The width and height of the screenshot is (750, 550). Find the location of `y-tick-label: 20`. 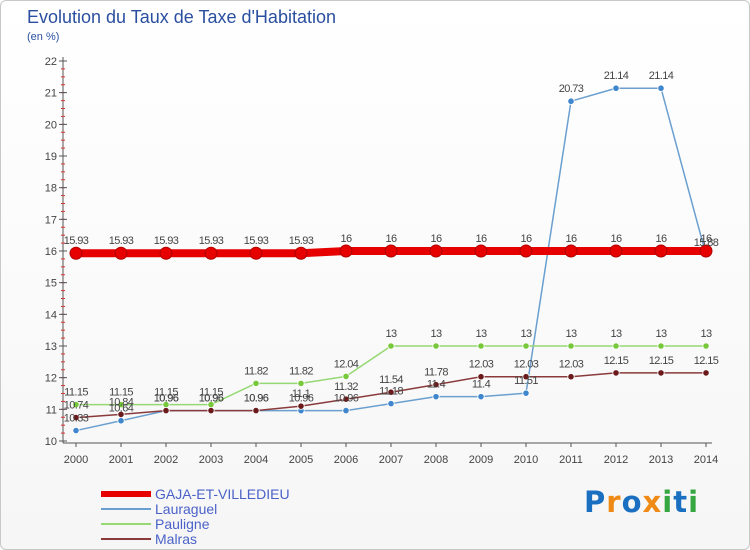

y-tick-label: 20 is located at coordinates (51, 125).